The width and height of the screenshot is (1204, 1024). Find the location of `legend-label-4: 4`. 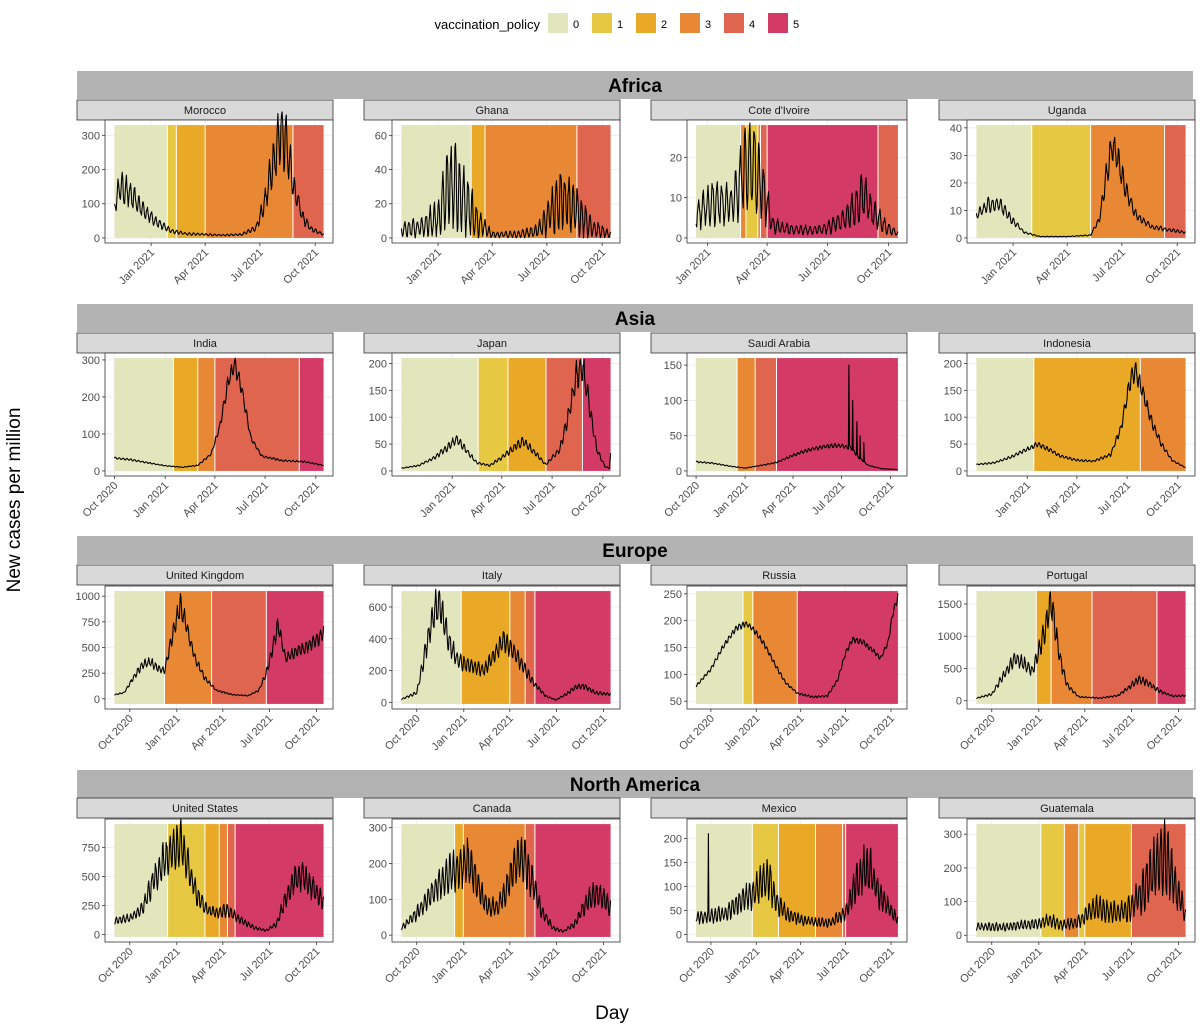

legend-label-4: 4 is located at coordinates (752, 25).